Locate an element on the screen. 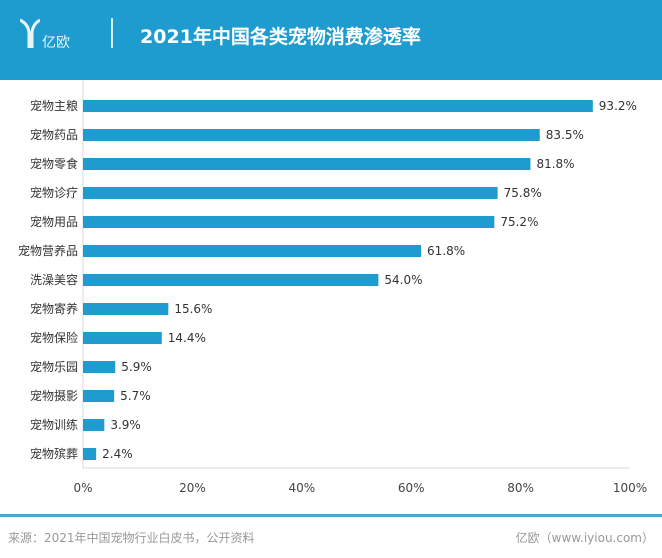 Image resolution: width=662 pixels, height=558 pixels. category-label: 宠物药品 is located at coordinates (54, 134).